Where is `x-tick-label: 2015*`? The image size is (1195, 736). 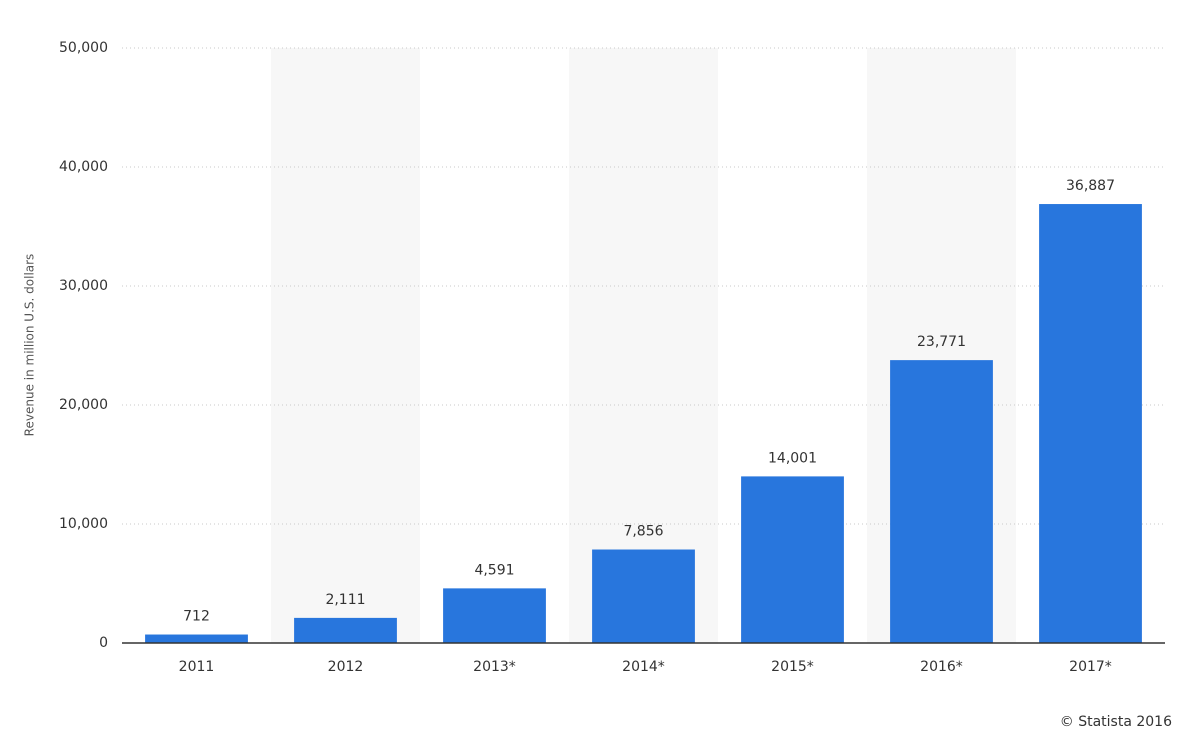 x-tick-label: 2015* is located at coordinates (792, 667).